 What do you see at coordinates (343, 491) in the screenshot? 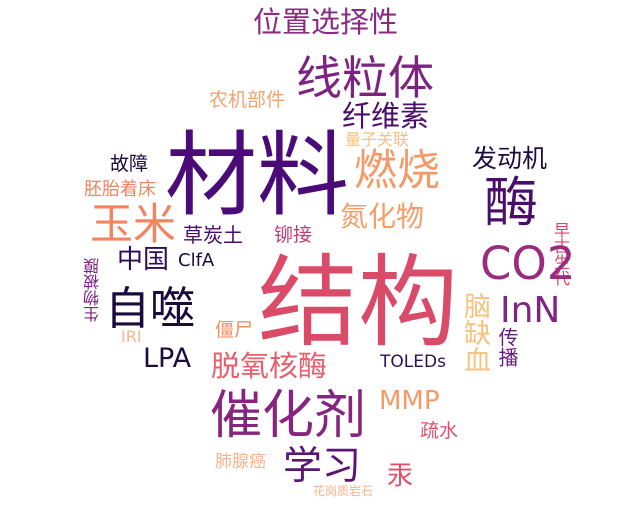
I see `word-huagangzhiyanshi: 花岗质岩石` at bounding box center [343, 491].